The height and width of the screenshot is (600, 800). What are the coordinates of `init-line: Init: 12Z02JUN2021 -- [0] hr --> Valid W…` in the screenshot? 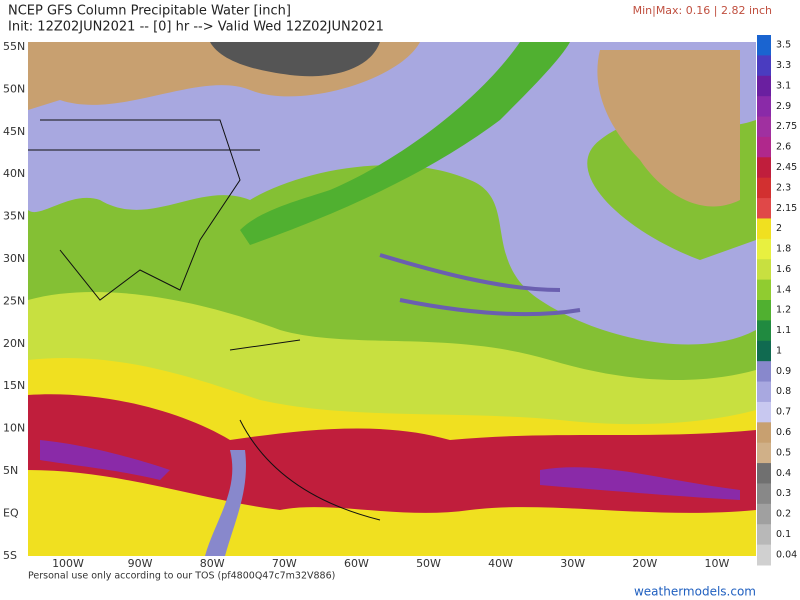 It's located at (196, 27).